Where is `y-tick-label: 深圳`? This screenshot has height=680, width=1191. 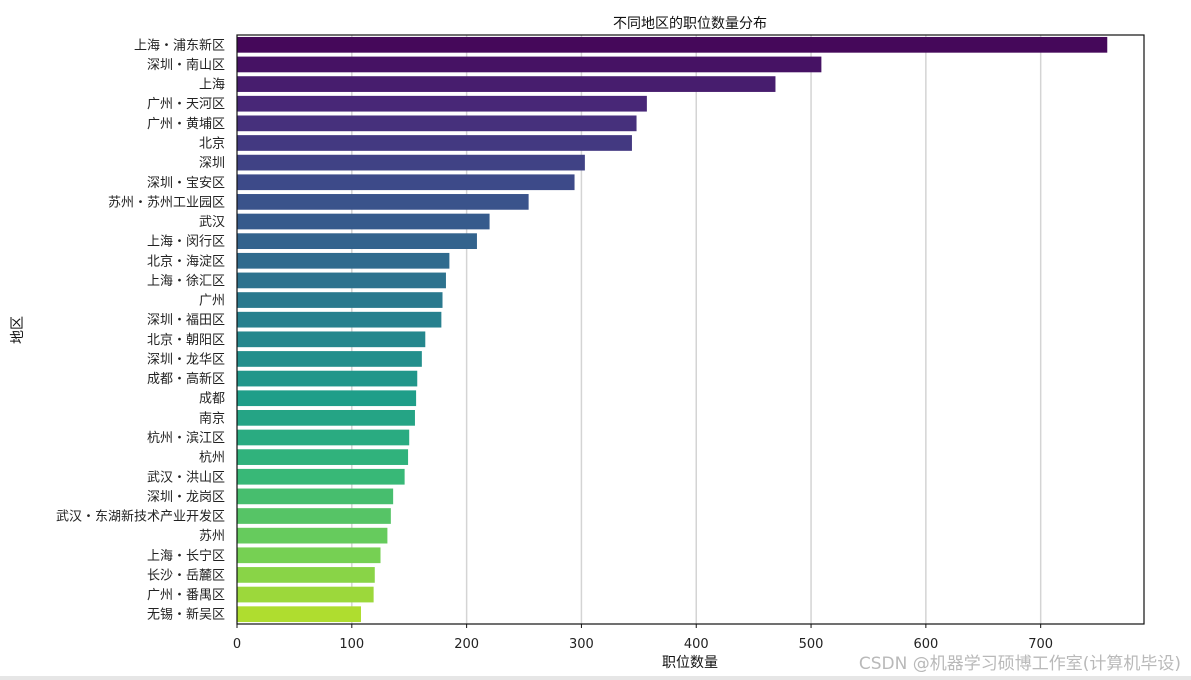 y-tick-label: 深圳 is located at coordinates (212, 163).